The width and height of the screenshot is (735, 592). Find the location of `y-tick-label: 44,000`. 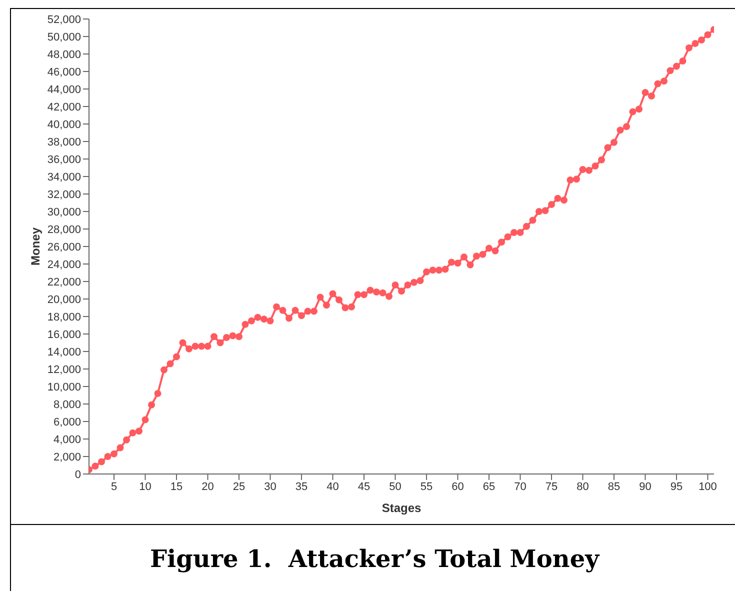

y-tick-label: 44,000 is located at coordinates (64, 90).